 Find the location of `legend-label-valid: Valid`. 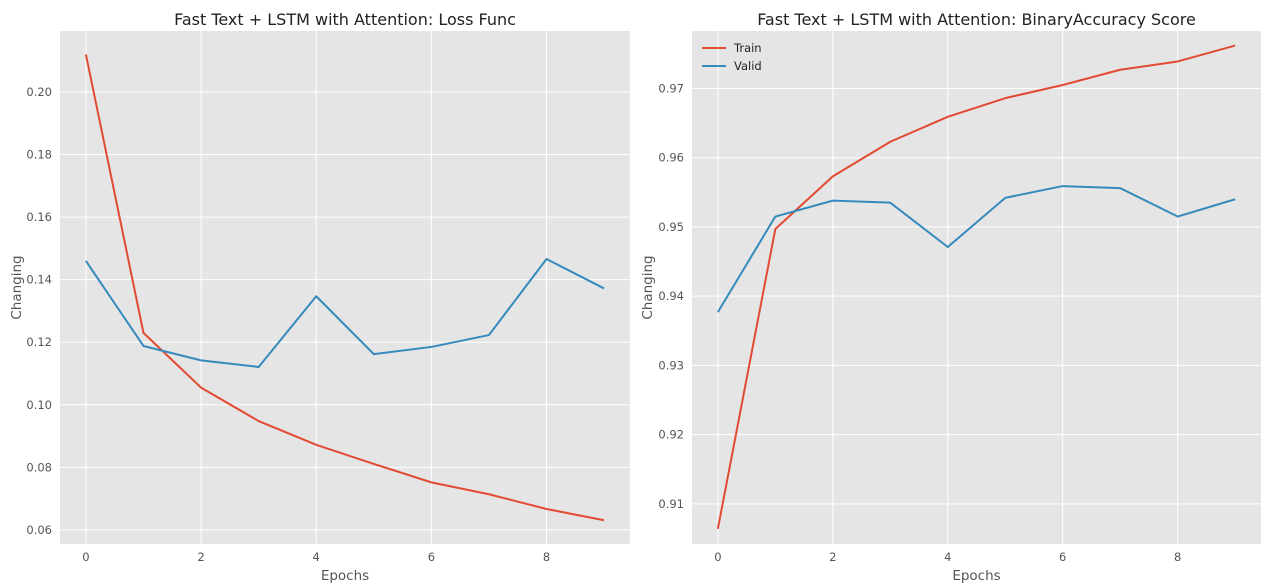

legend-label-valid: Valid is located at coordinates (748, 66).